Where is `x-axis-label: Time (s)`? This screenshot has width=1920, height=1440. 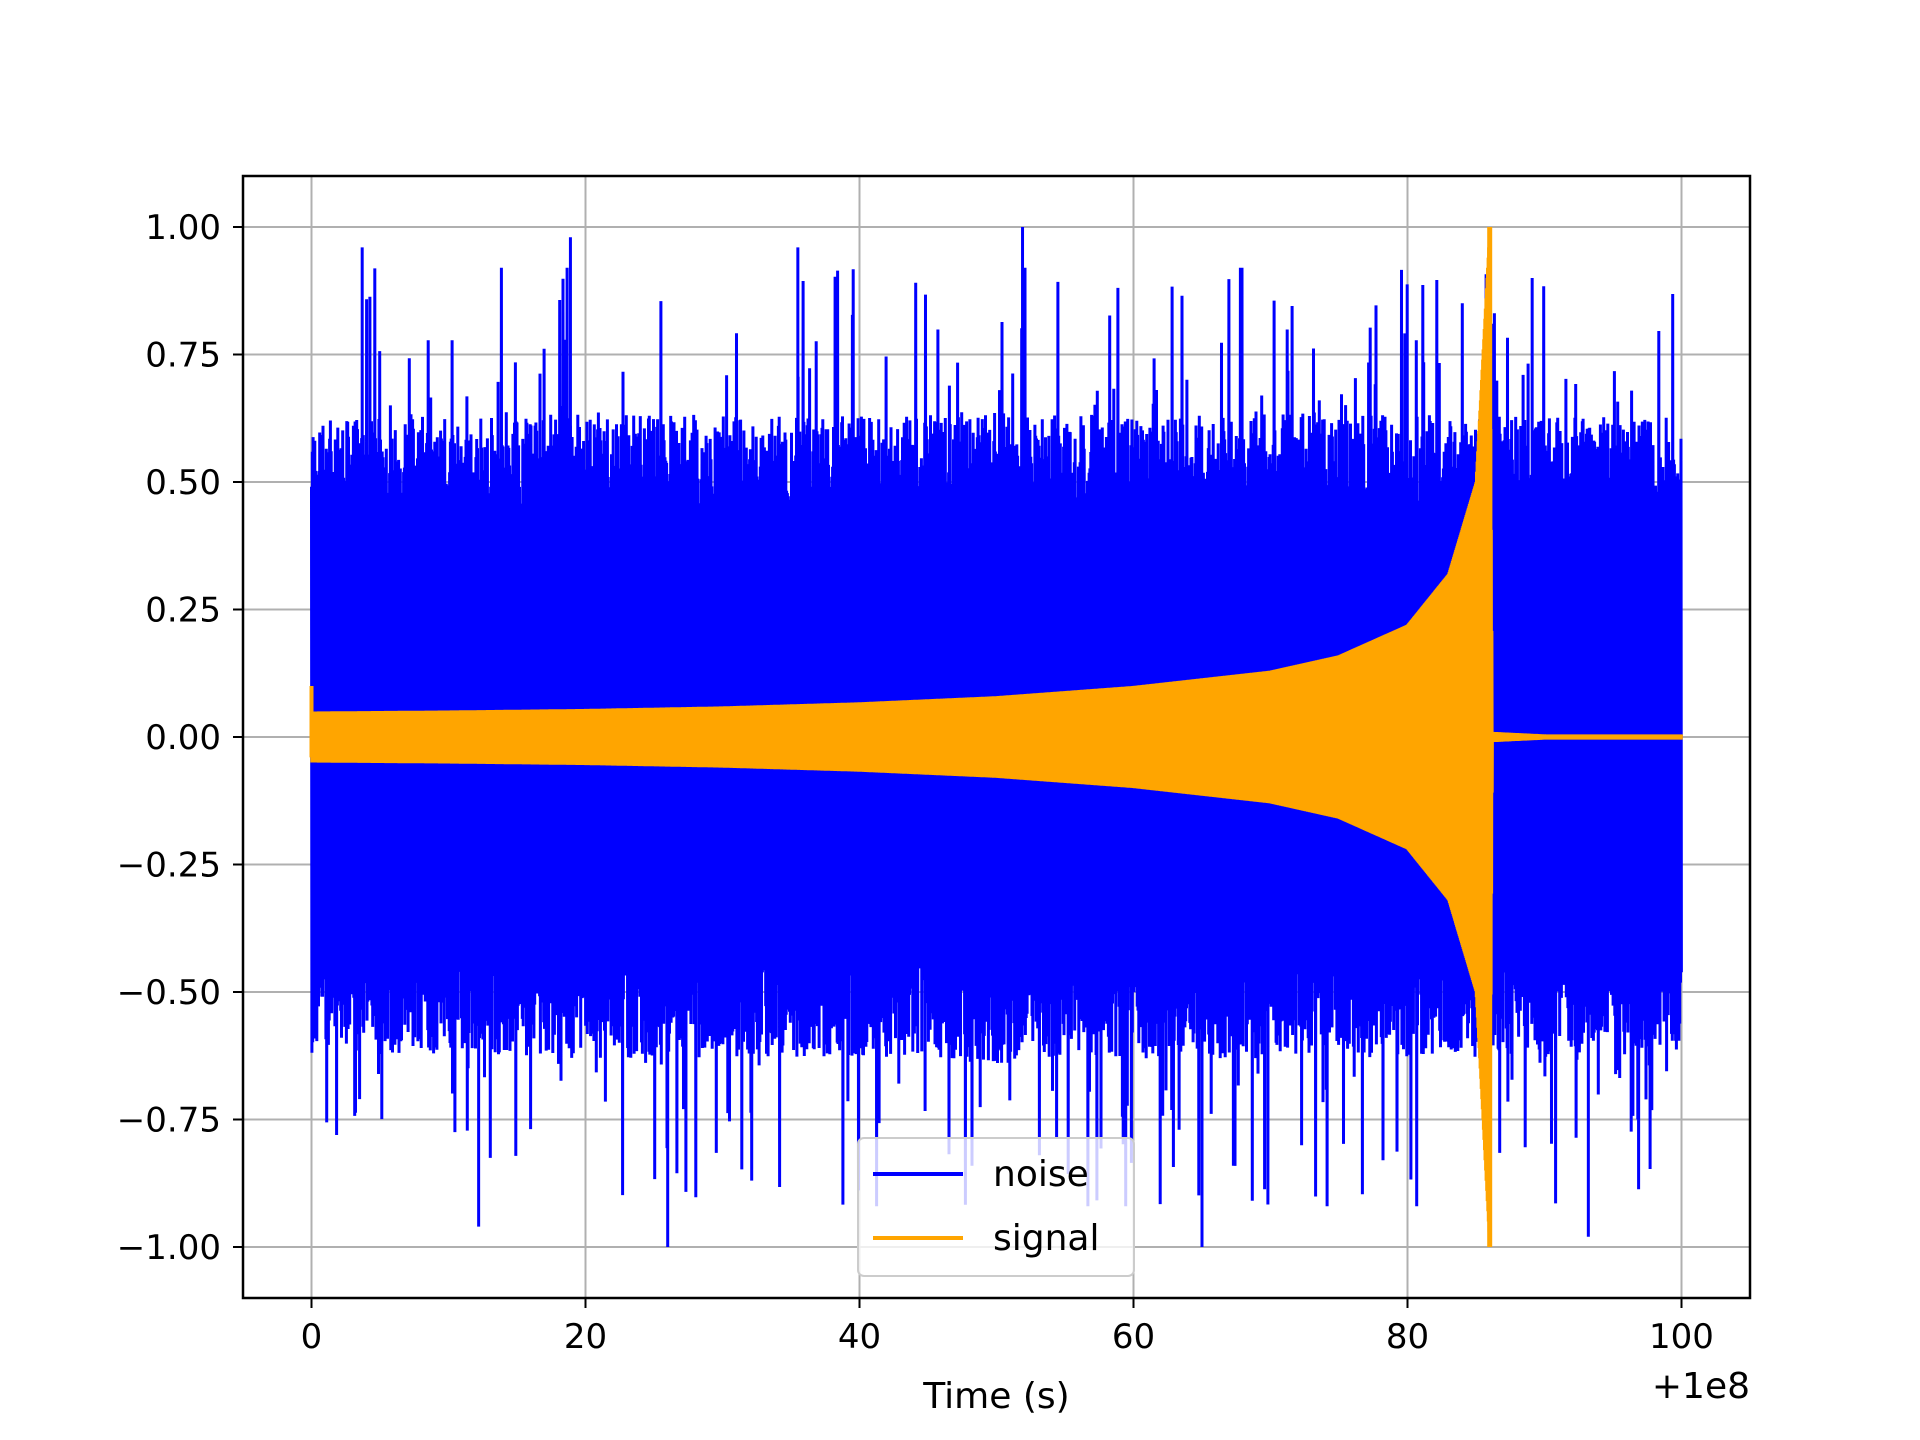 x-axis-label: Time (s) is located at coordinates (995, 1396).